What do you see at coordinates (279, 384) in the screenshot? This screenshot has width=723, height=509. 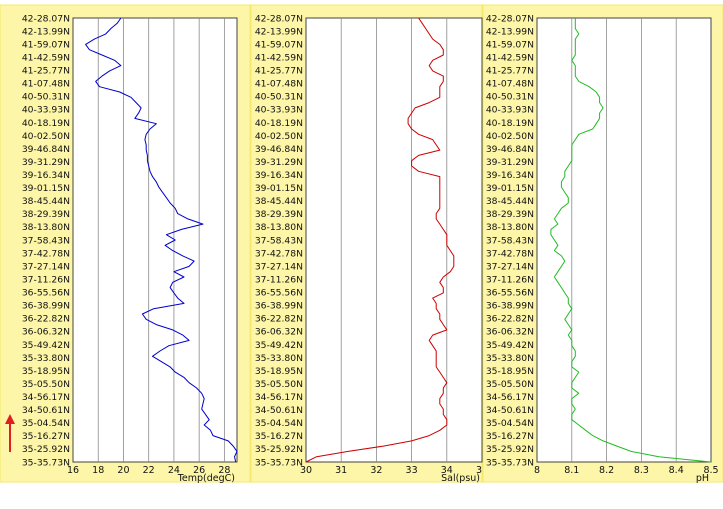 I see `sal-latitude-label: 35-05.50N` at bounding box center [279, 384].